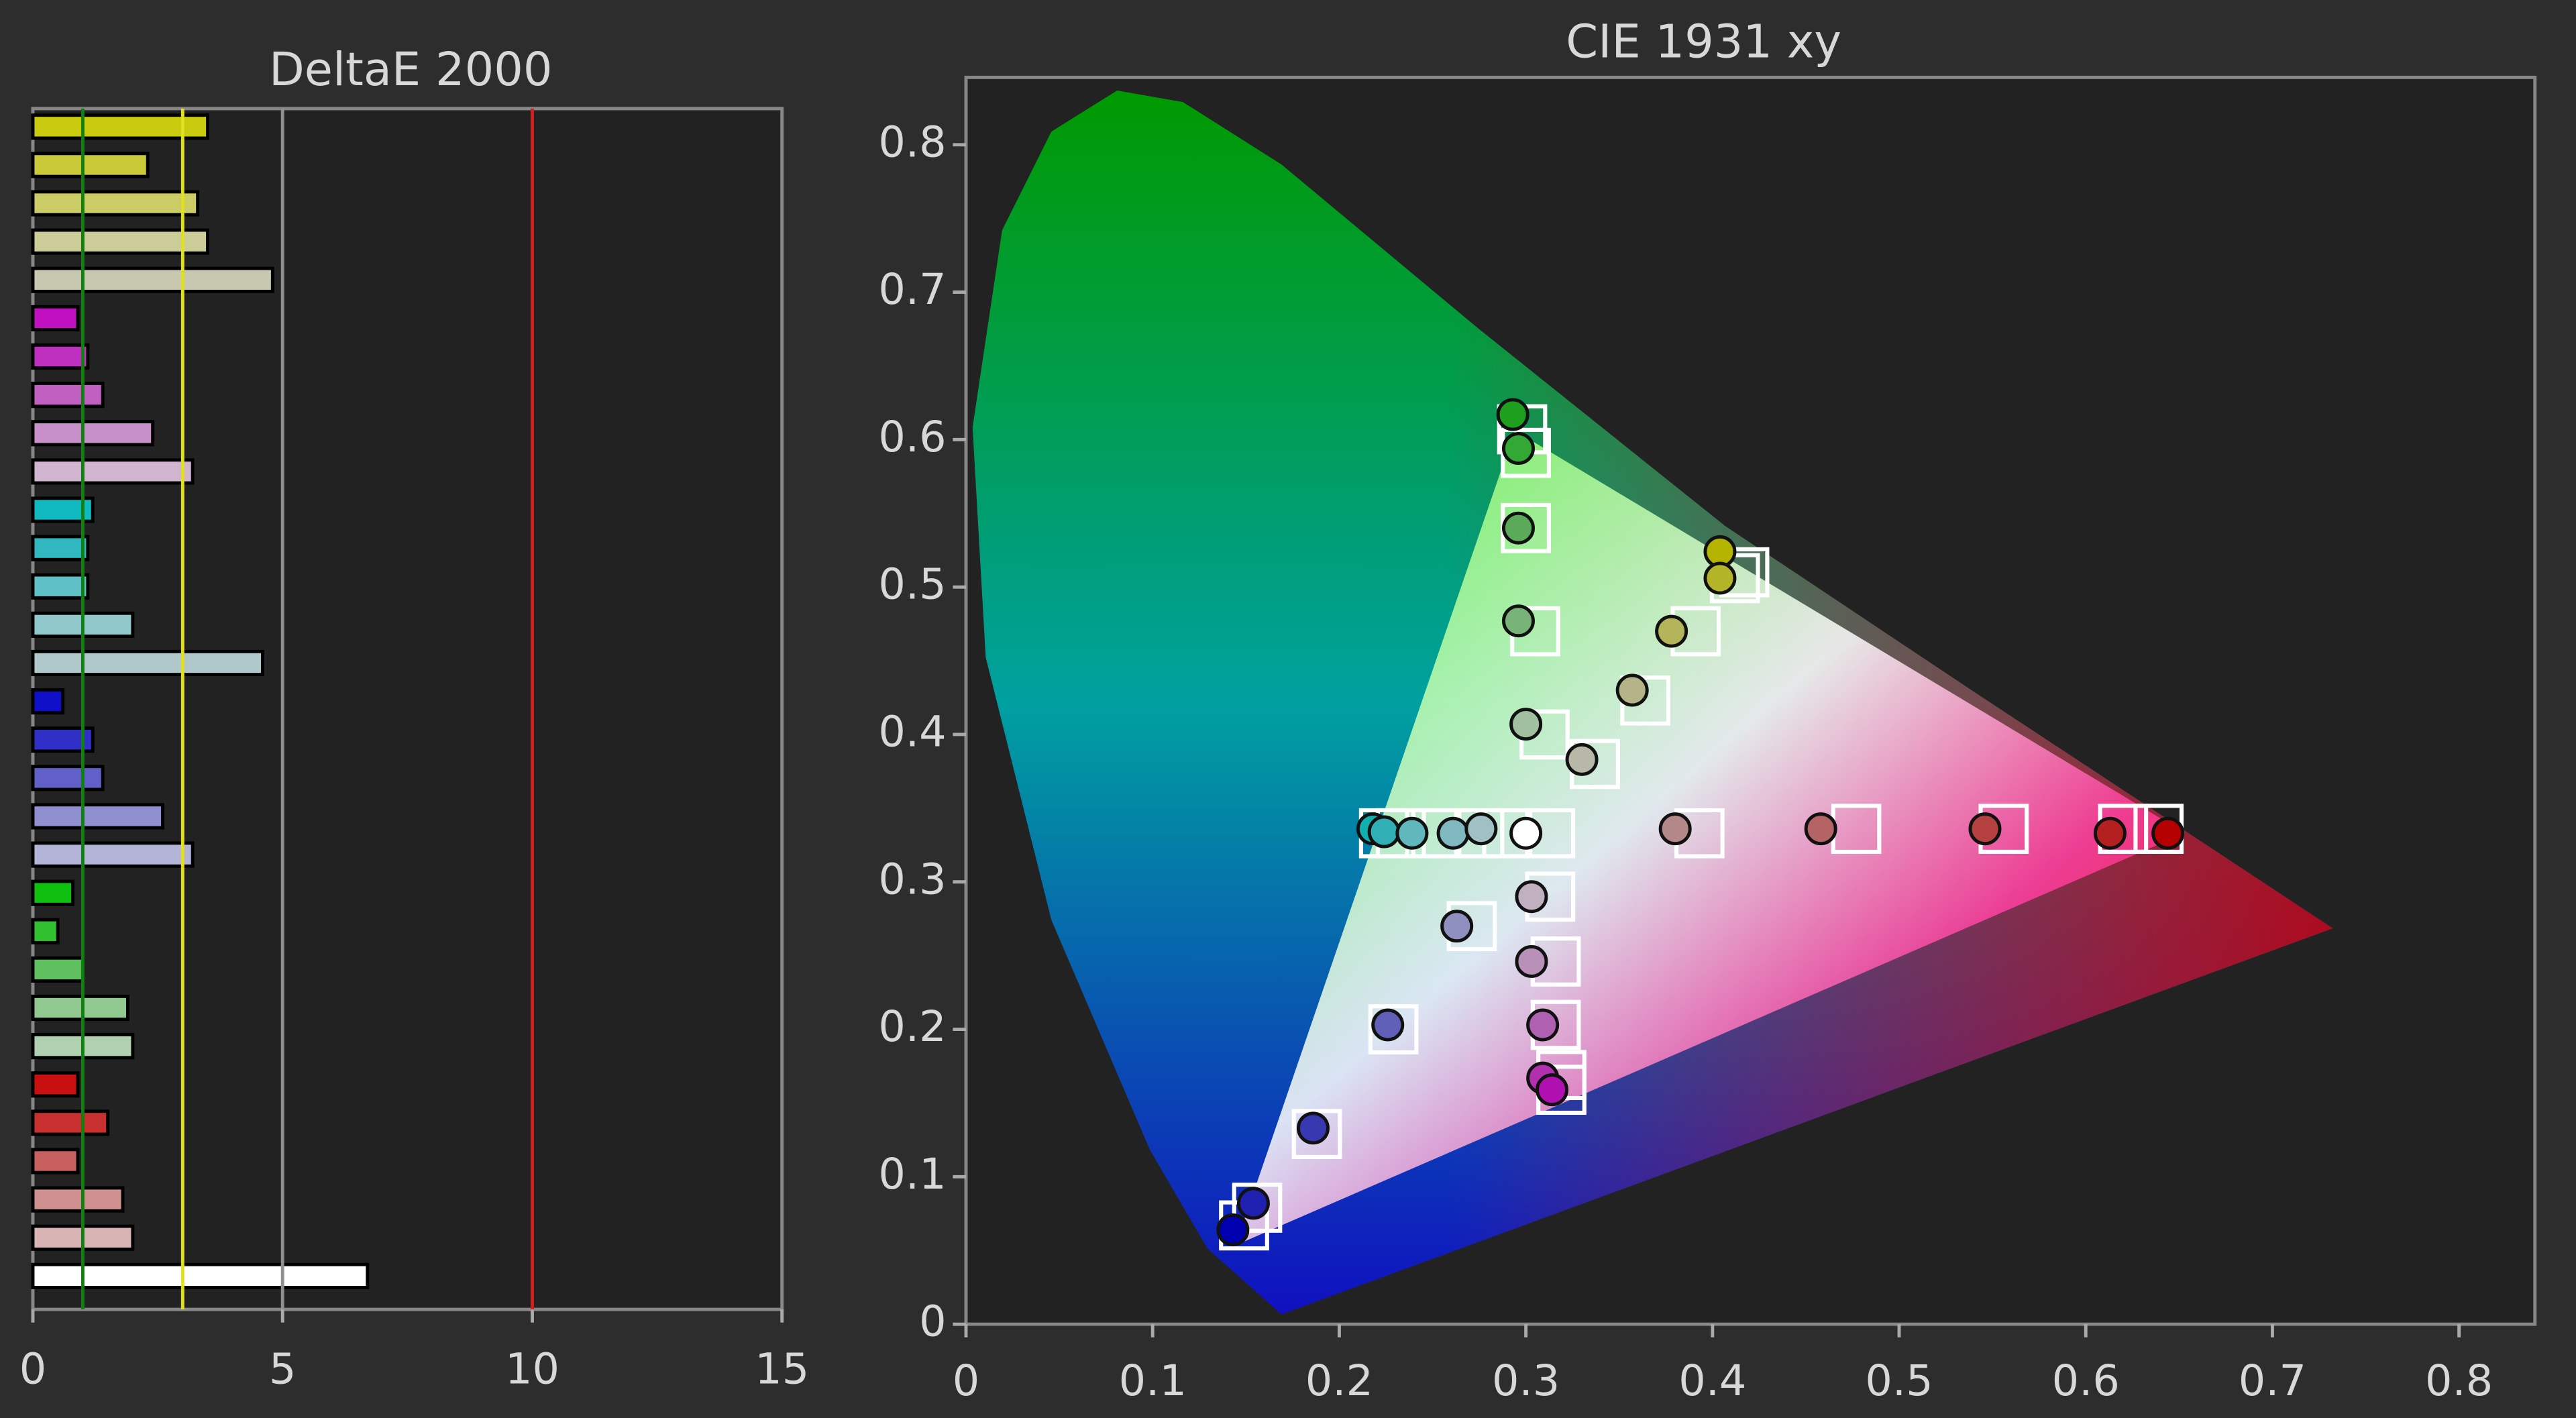 The width and height of the screenshot is (2576, 1418). What do you see at coordinates (2272, 1381) in the screenshot?
I see `x-tick-label: 0.7` at bounding box center [2272, 1381].